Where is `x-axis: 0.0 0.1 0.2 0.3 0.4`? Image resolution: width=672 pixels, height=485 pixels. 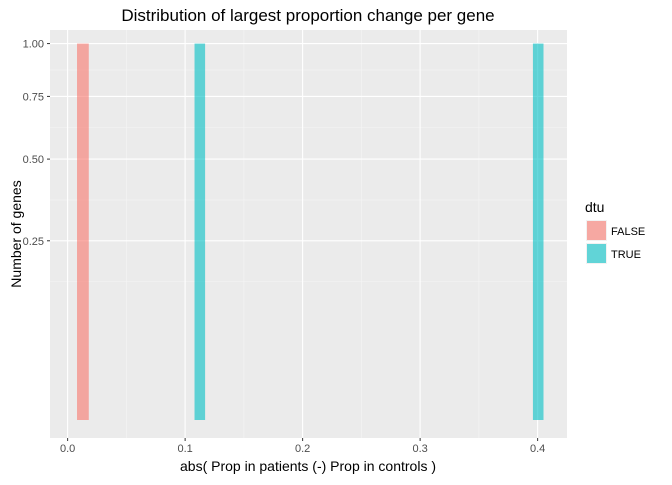
x-axis: 0.0 0.1 0.2 0.3 0.4 is located at coordinates (302, 446).